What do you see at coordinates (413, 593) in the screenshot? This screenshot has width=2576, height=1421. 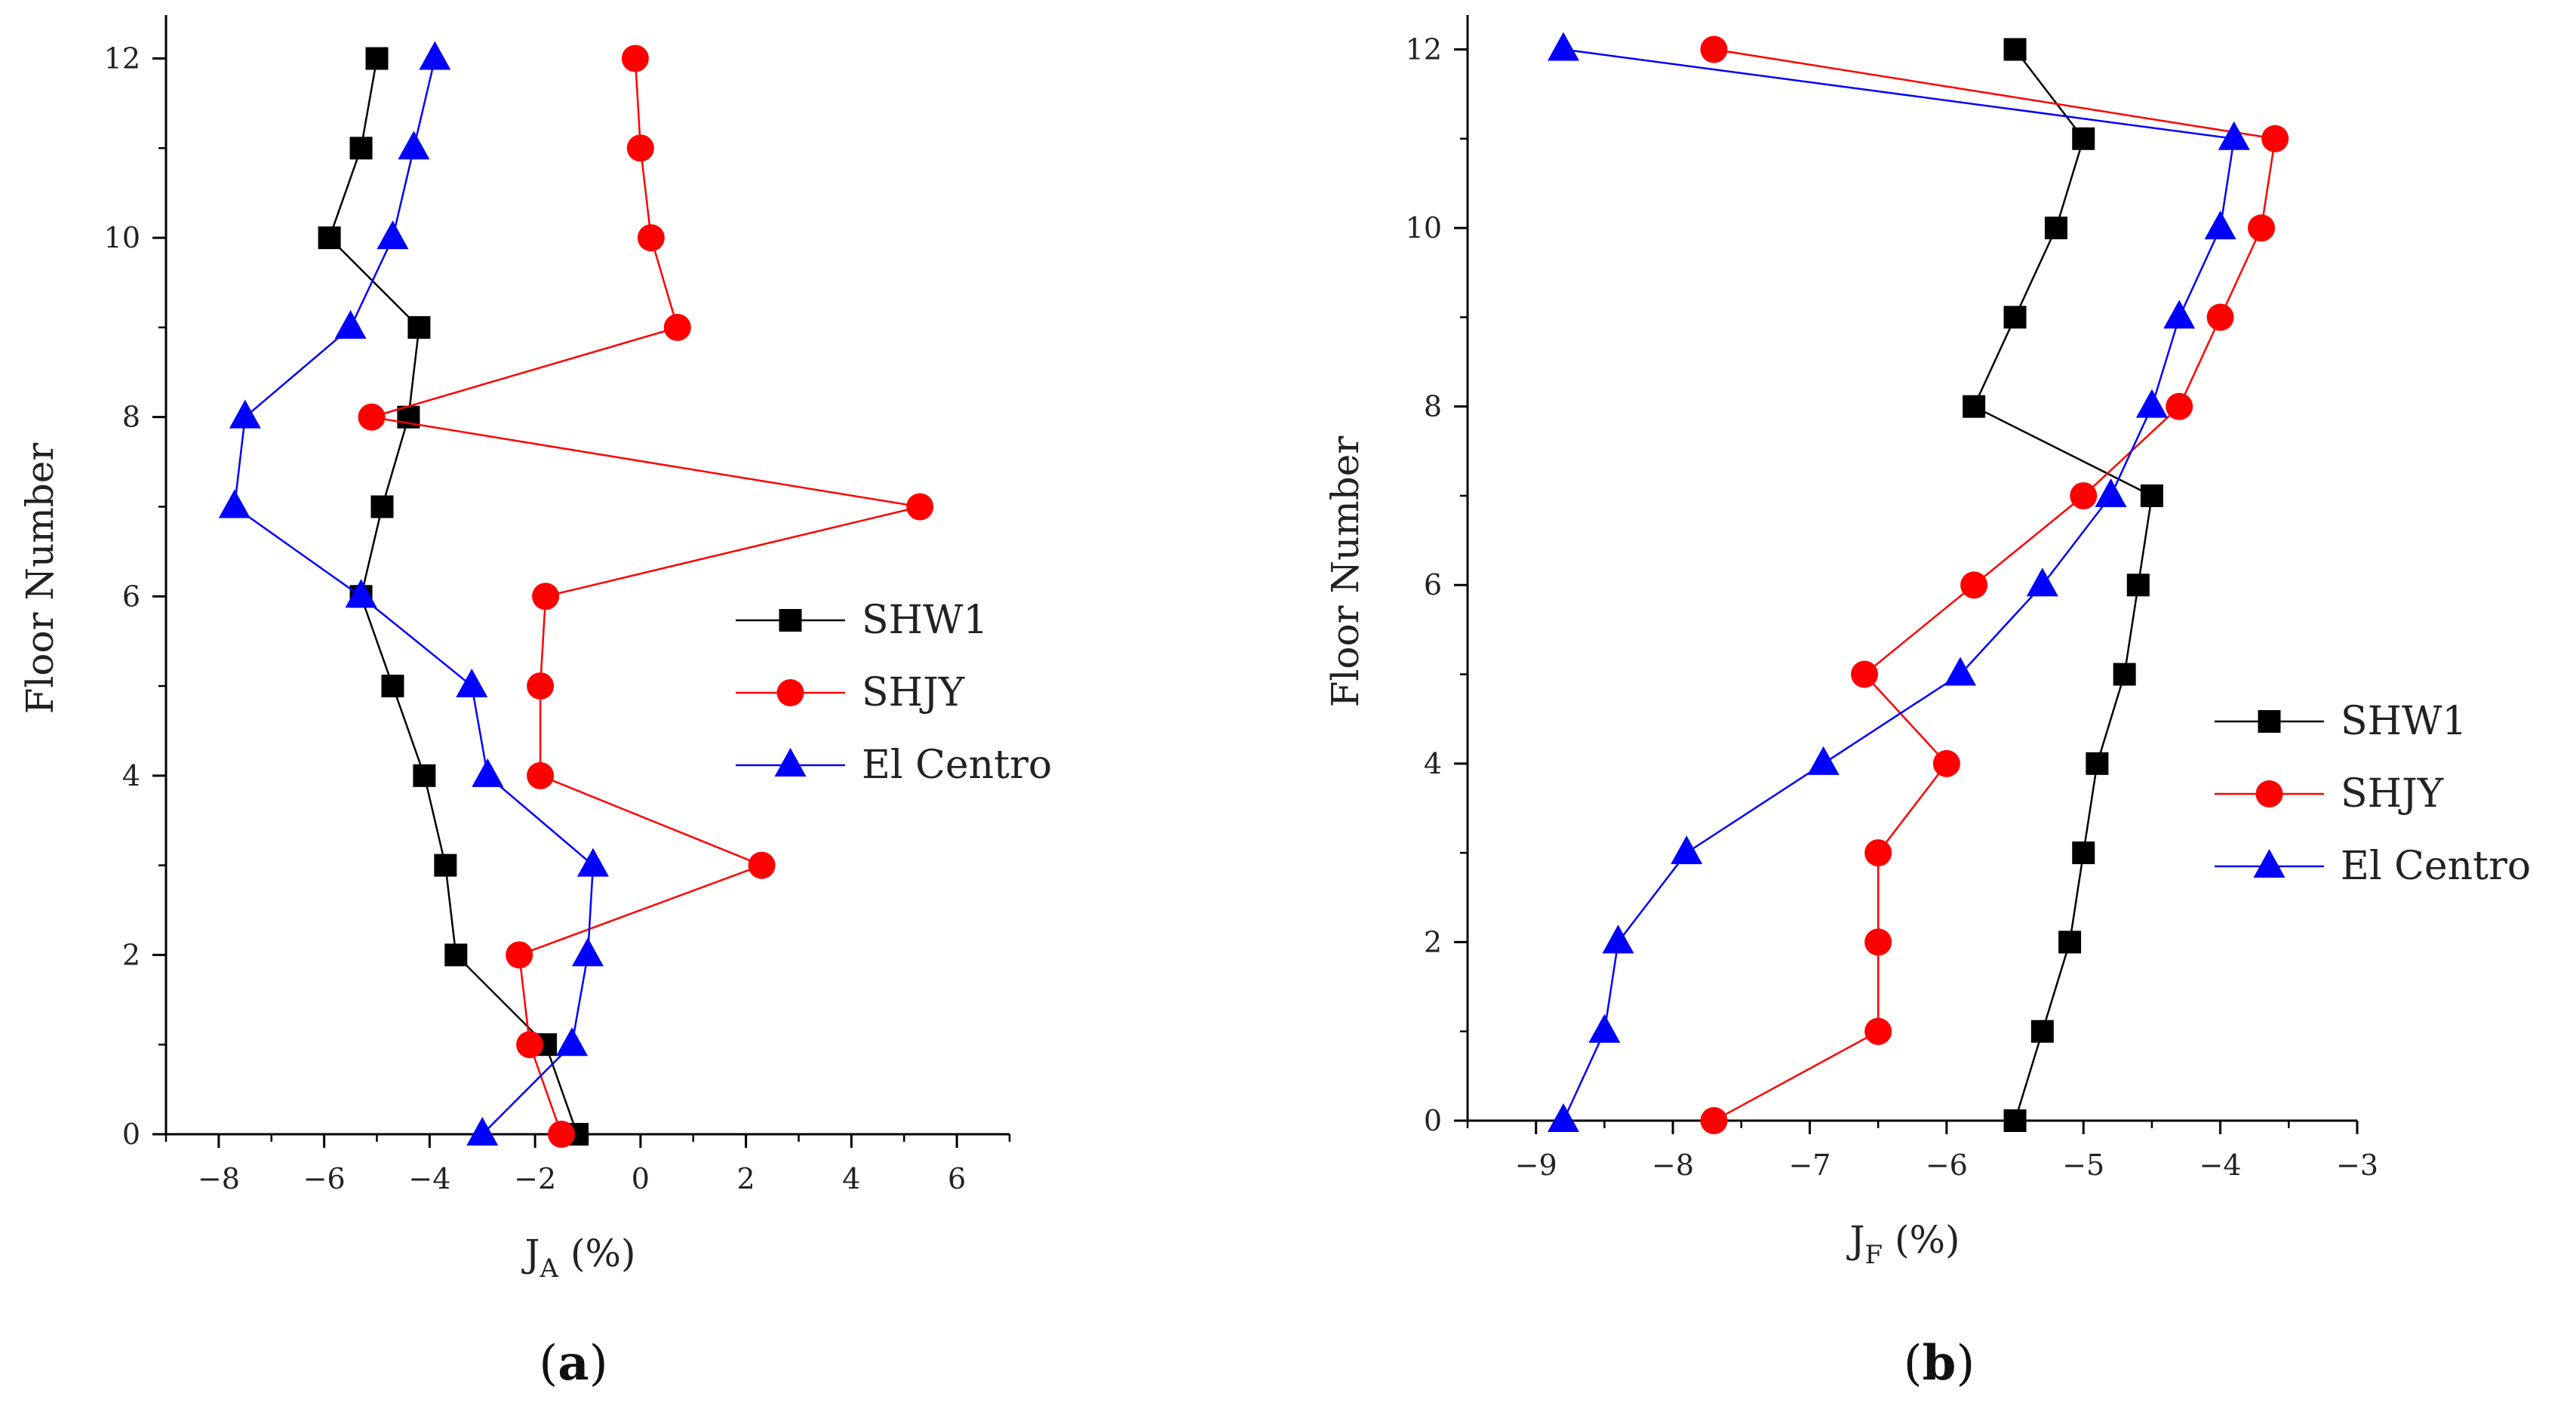 I see `series-el-centro` at bounding box center [413, 593].